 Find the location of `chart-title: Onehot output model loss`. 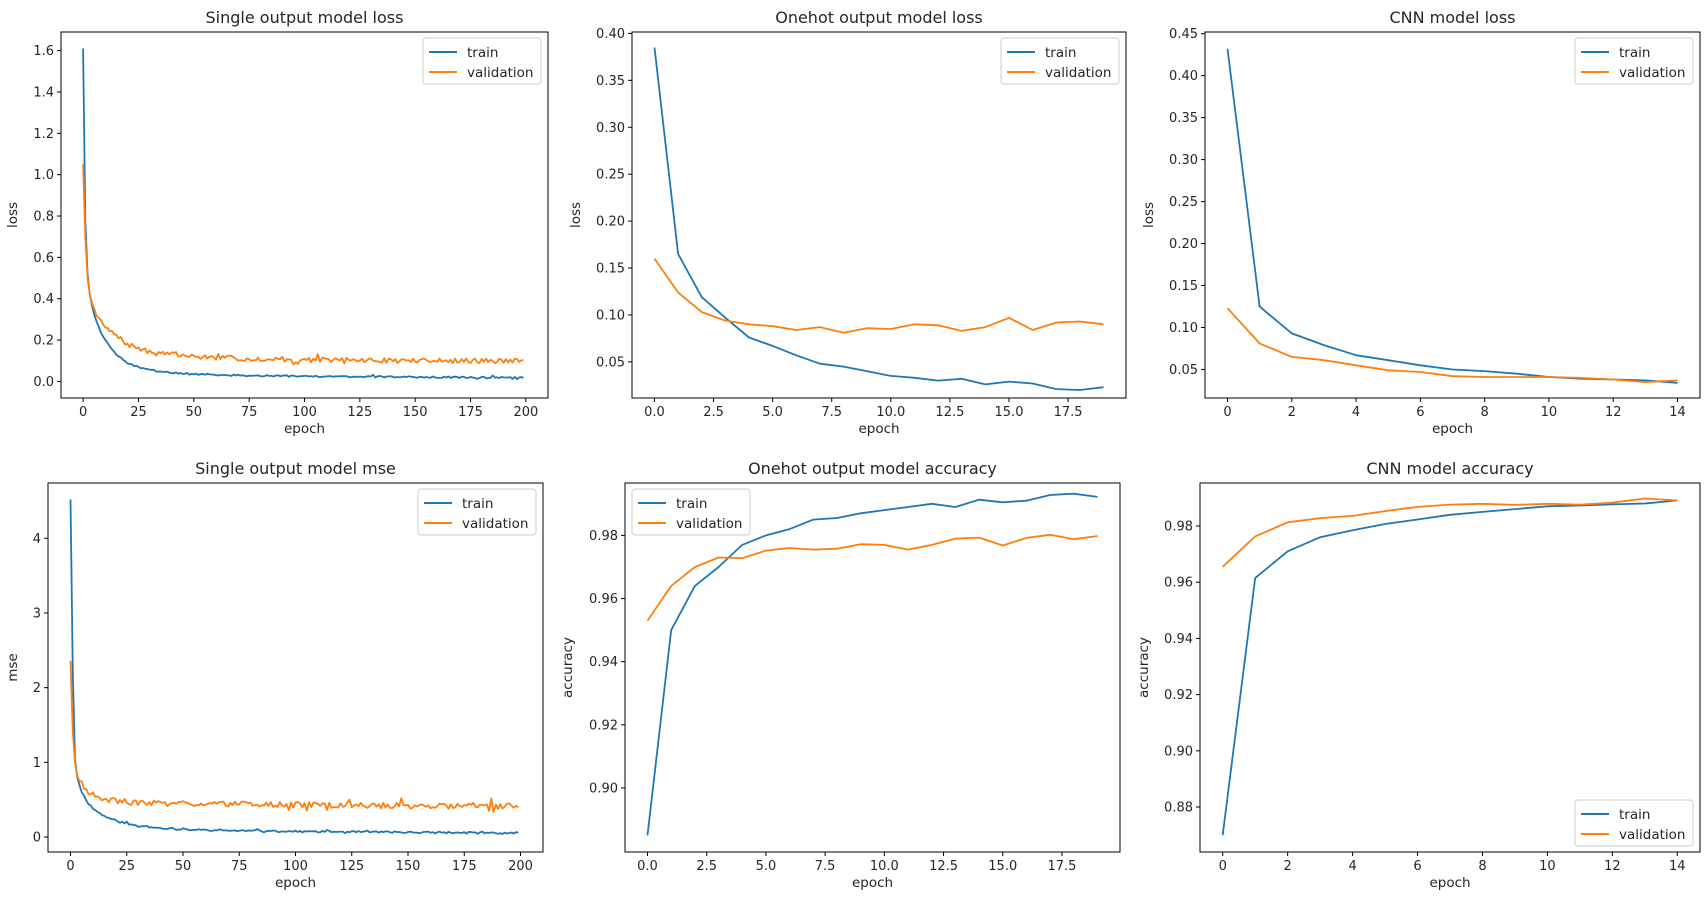

chart-title: Onehot output model loss is located at coordinates (879, 17).